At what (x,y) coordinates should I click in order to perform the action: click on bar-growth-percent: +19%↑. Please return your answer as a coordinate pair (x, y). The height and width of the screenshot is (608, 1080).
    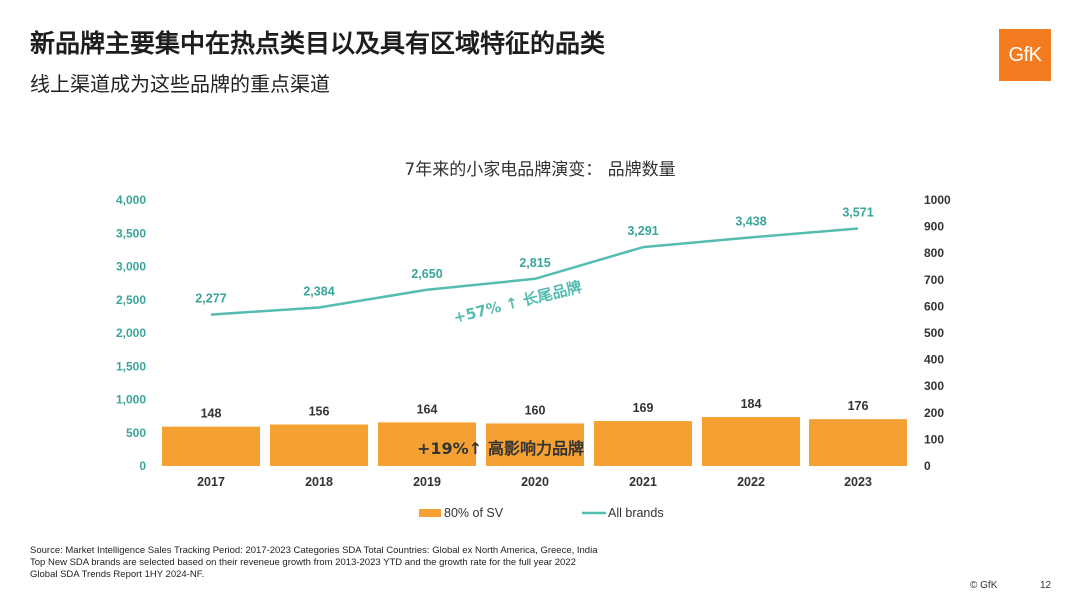
    Looking at the image, I should click on (449, 448).